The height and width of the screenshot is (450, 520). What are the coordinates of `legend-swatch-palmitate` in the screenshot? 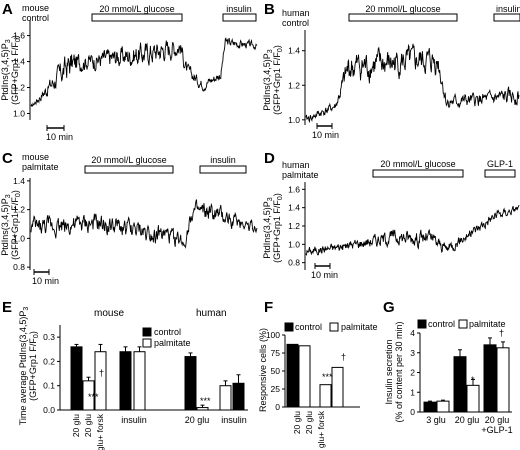 It's located at (147, 343).